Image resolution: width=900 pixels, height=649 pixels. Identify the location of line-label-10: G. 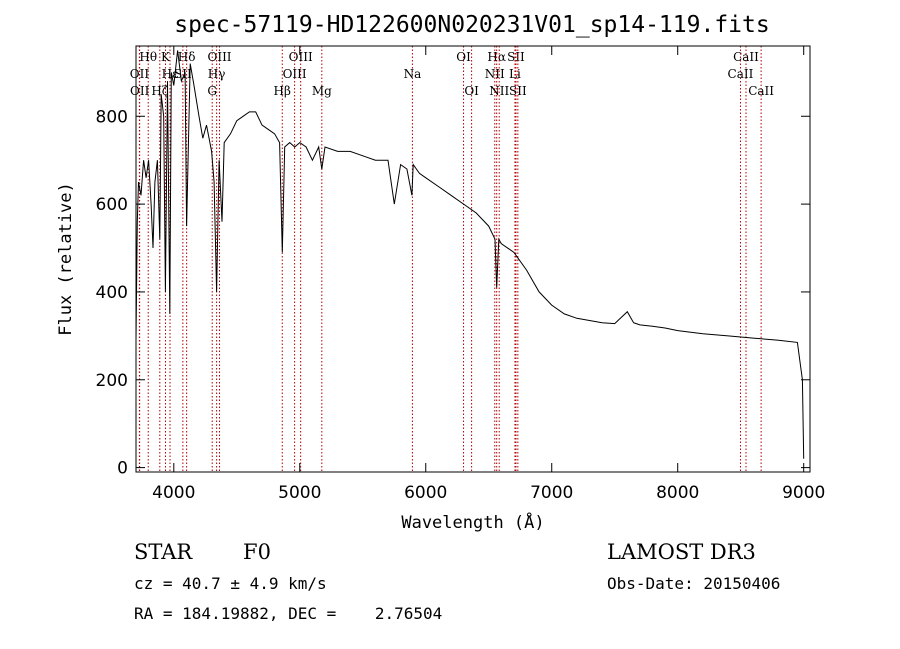
(212, 91).